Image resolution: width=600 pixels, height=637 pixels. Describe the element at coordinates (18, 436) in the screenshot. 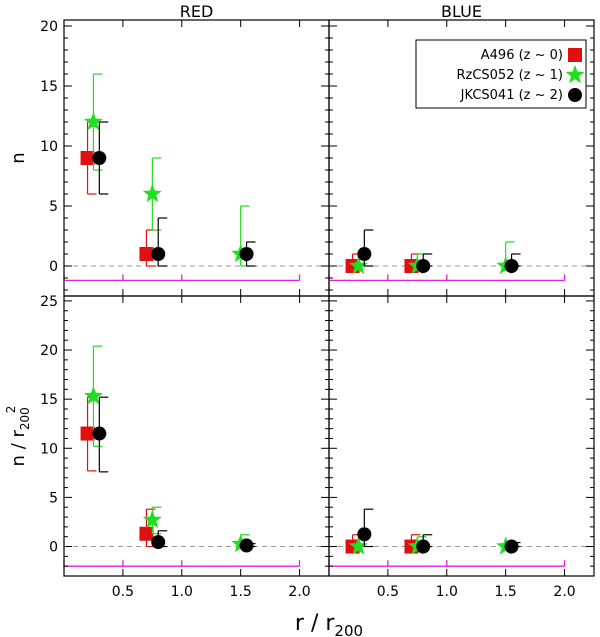

I see `y-axis-label: n / r2002` at that location.